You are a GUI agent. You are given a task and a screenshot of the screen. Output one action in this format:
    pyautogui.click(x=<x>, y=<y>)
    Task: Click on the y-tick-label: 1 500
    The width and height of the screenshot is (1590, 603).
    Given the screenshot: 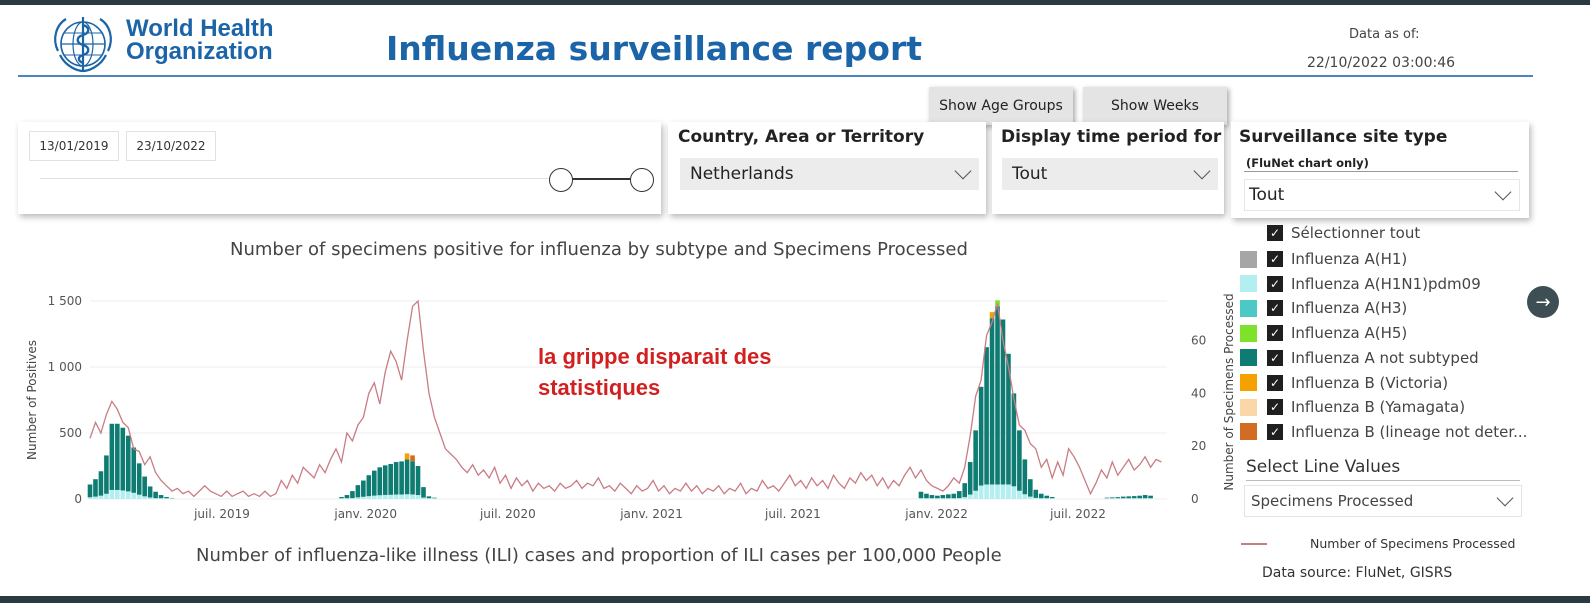 What is the action you would take?
    pyautogui.click(x=65, y=301)
    